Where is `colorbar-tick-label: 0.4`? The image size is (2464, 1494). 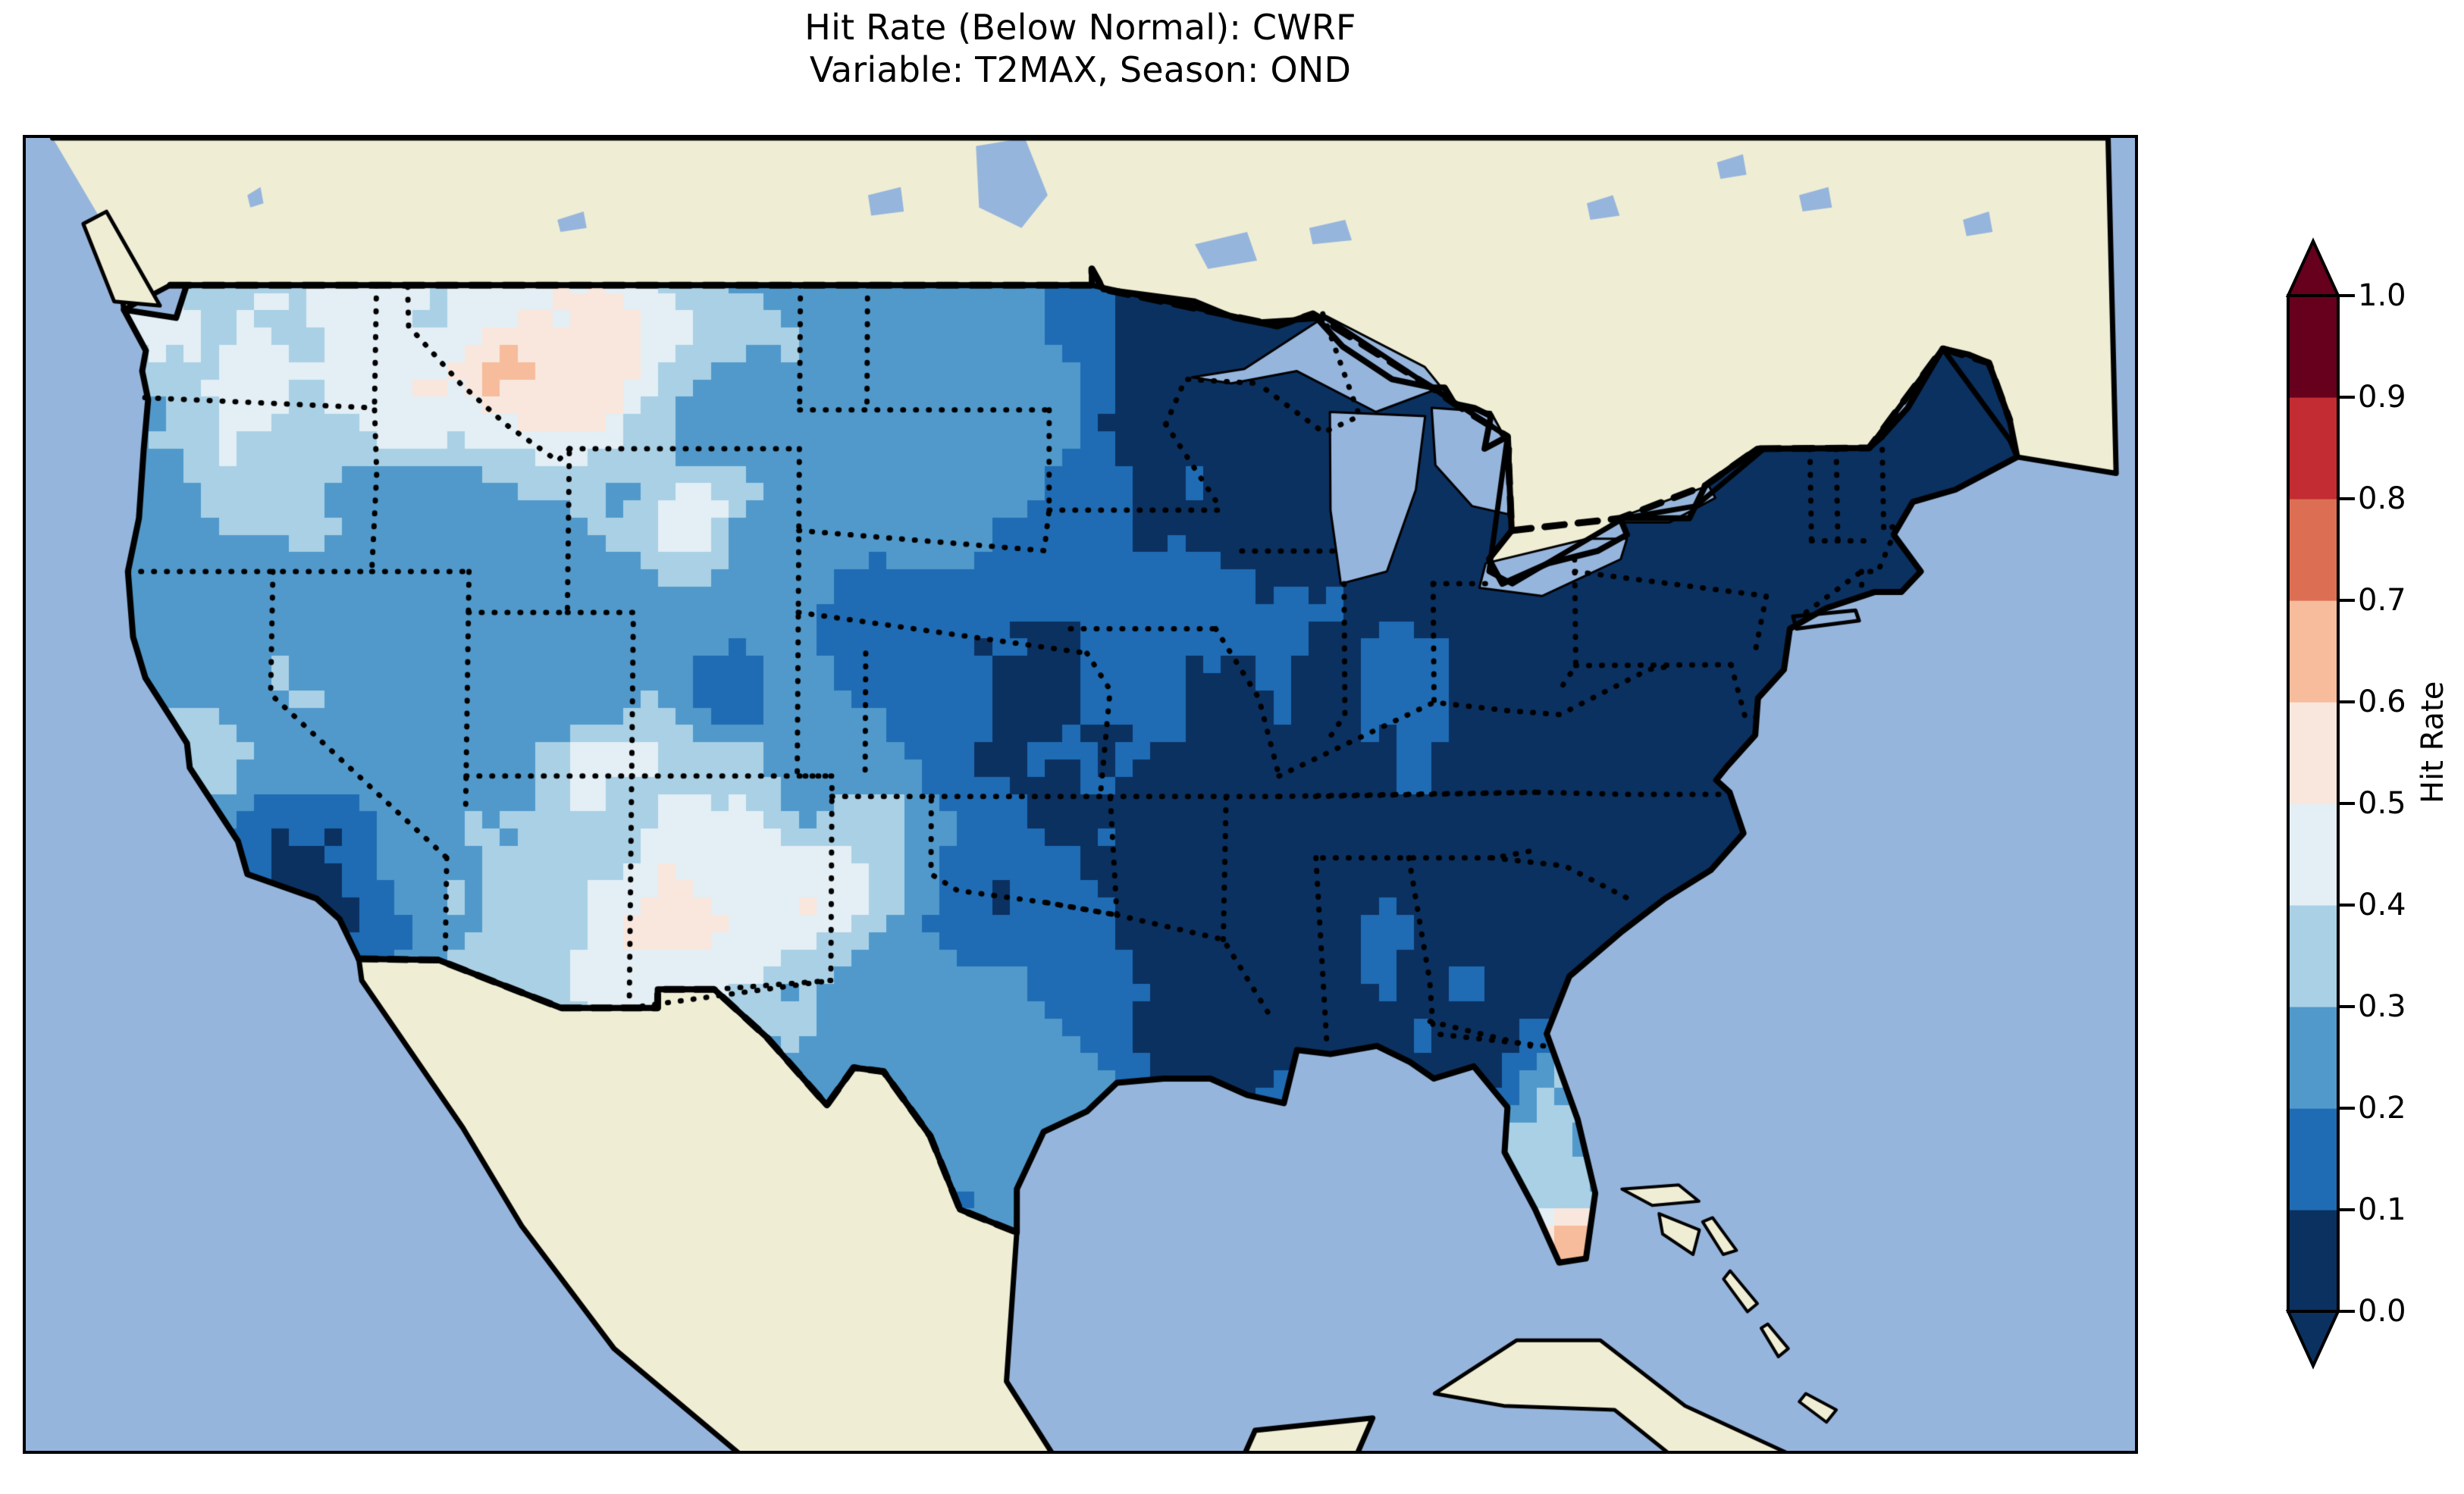 colorbar-tick-label: 0.4 is located at coordinates (2382, 905).